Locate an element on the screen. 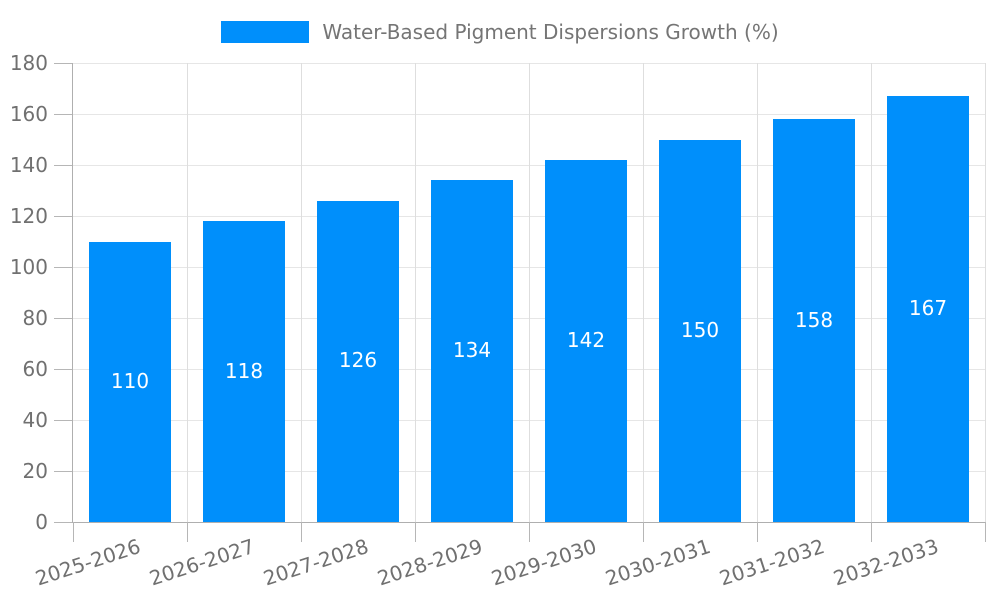  bar: 110 is located at coordinates (130, 381).